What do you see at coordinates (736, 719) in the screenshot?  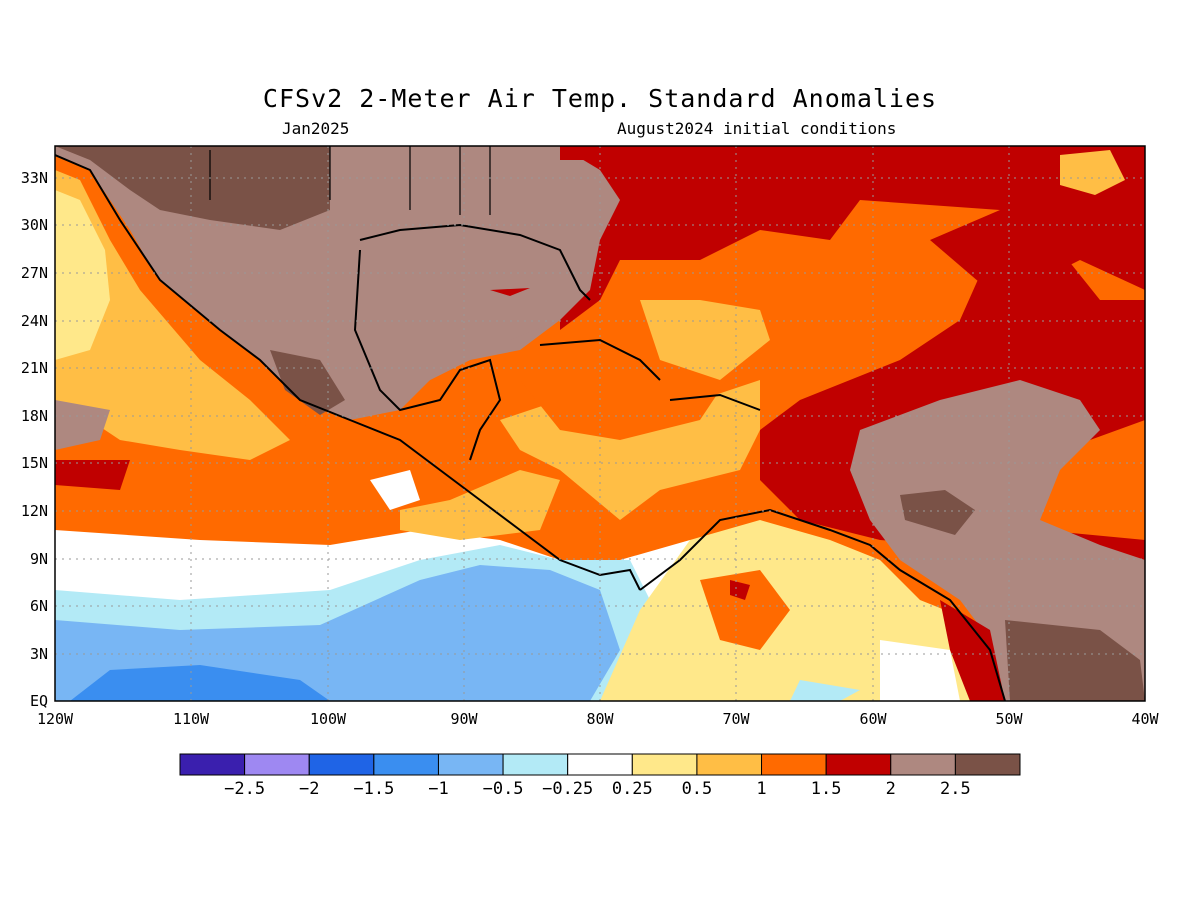 I see `lon-tick-label: 70W` at bounding box center [736, 719].